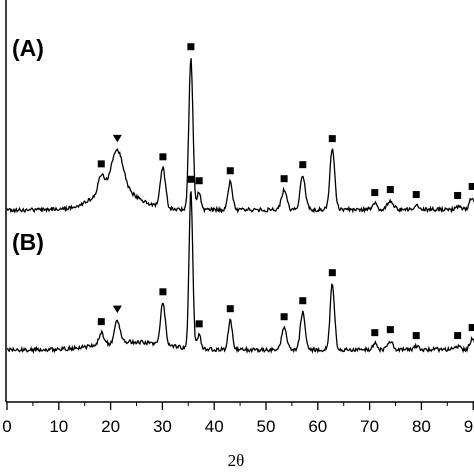 The width and height of the screenshot is (474, 474). I want to click on x-tick-label: 40, so click(214, 426).